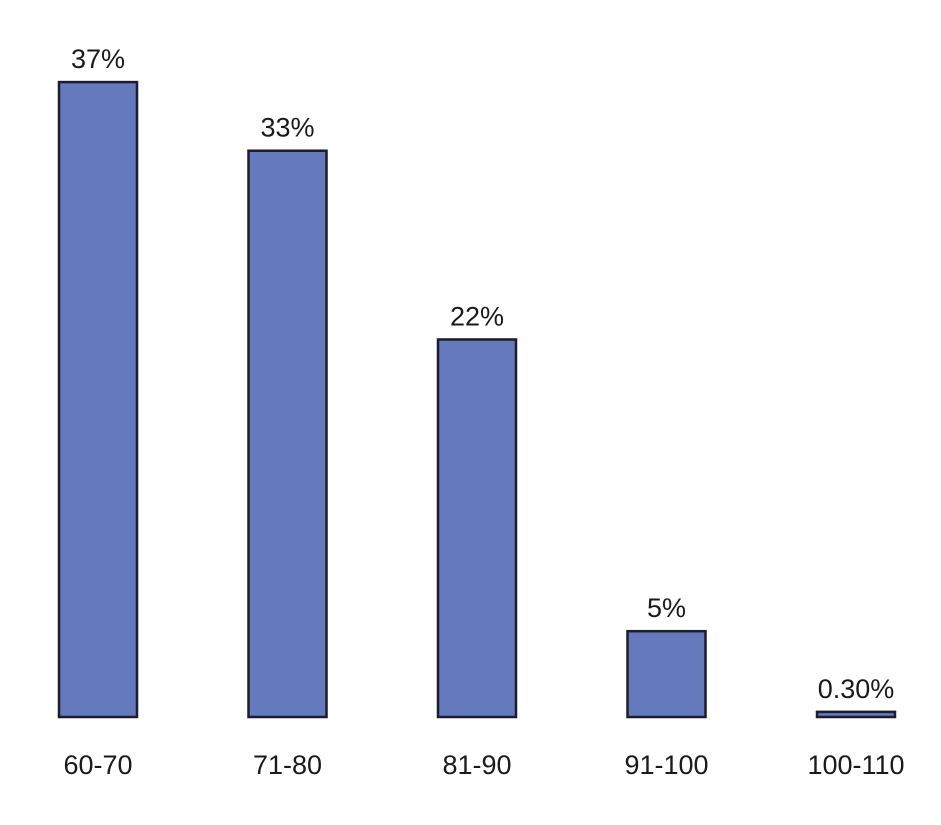  What do you see at coordinates (98, 59) in the screenshot?
I see `value-label: 37%` at bounding box center [98, 59].